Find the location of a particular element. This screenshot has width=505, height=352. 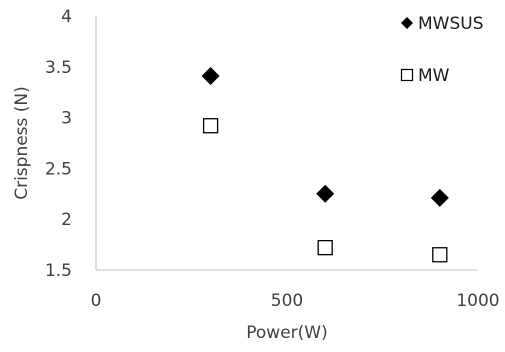

y-axis-title: Crispness (N) is located at coordinates (22, 143).